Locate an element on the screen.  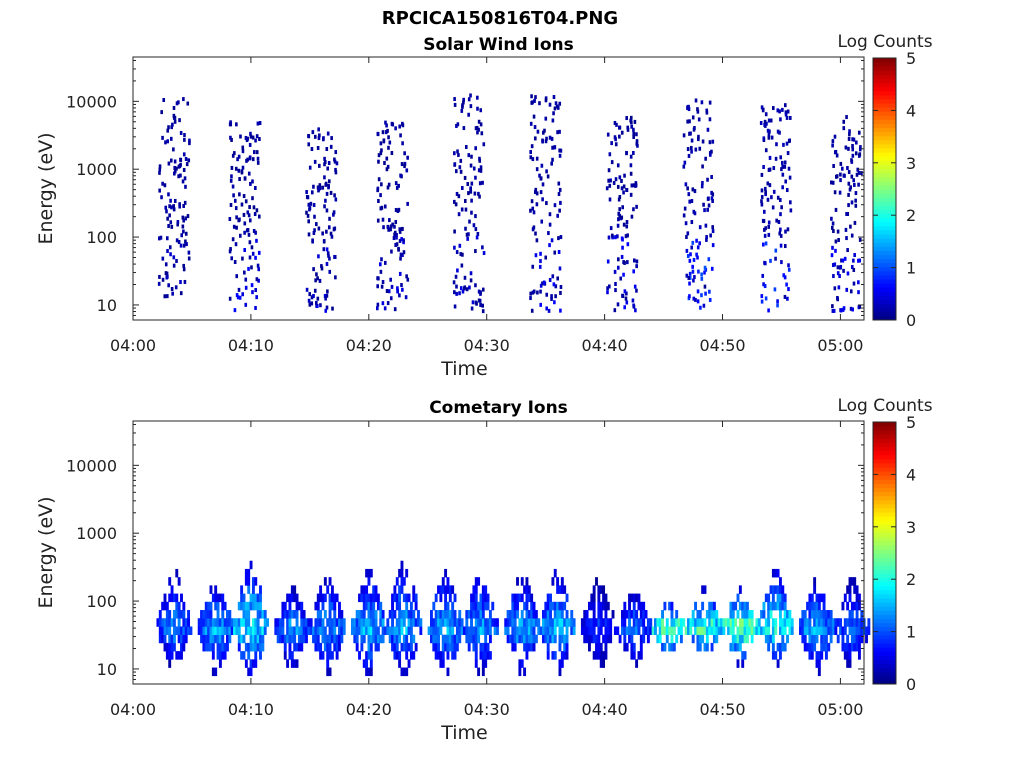
y-tick-label: 10 is located at coordinates (107, 305).